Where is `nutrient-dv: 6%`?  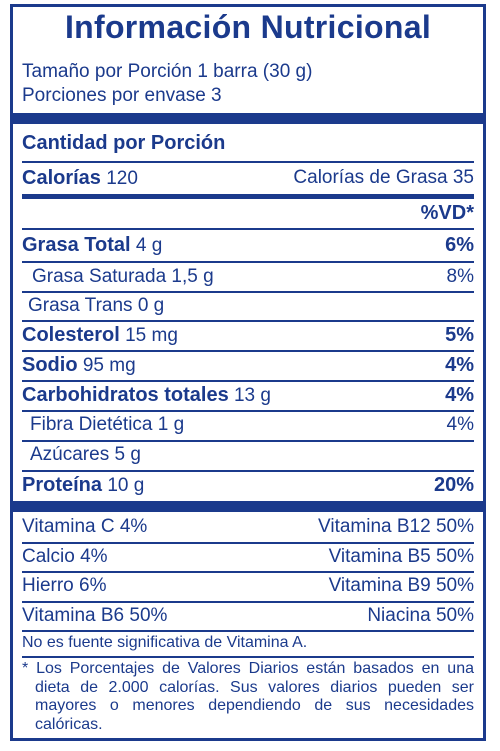
nutrient-dv: 6% is located at coordinates (459, 245).